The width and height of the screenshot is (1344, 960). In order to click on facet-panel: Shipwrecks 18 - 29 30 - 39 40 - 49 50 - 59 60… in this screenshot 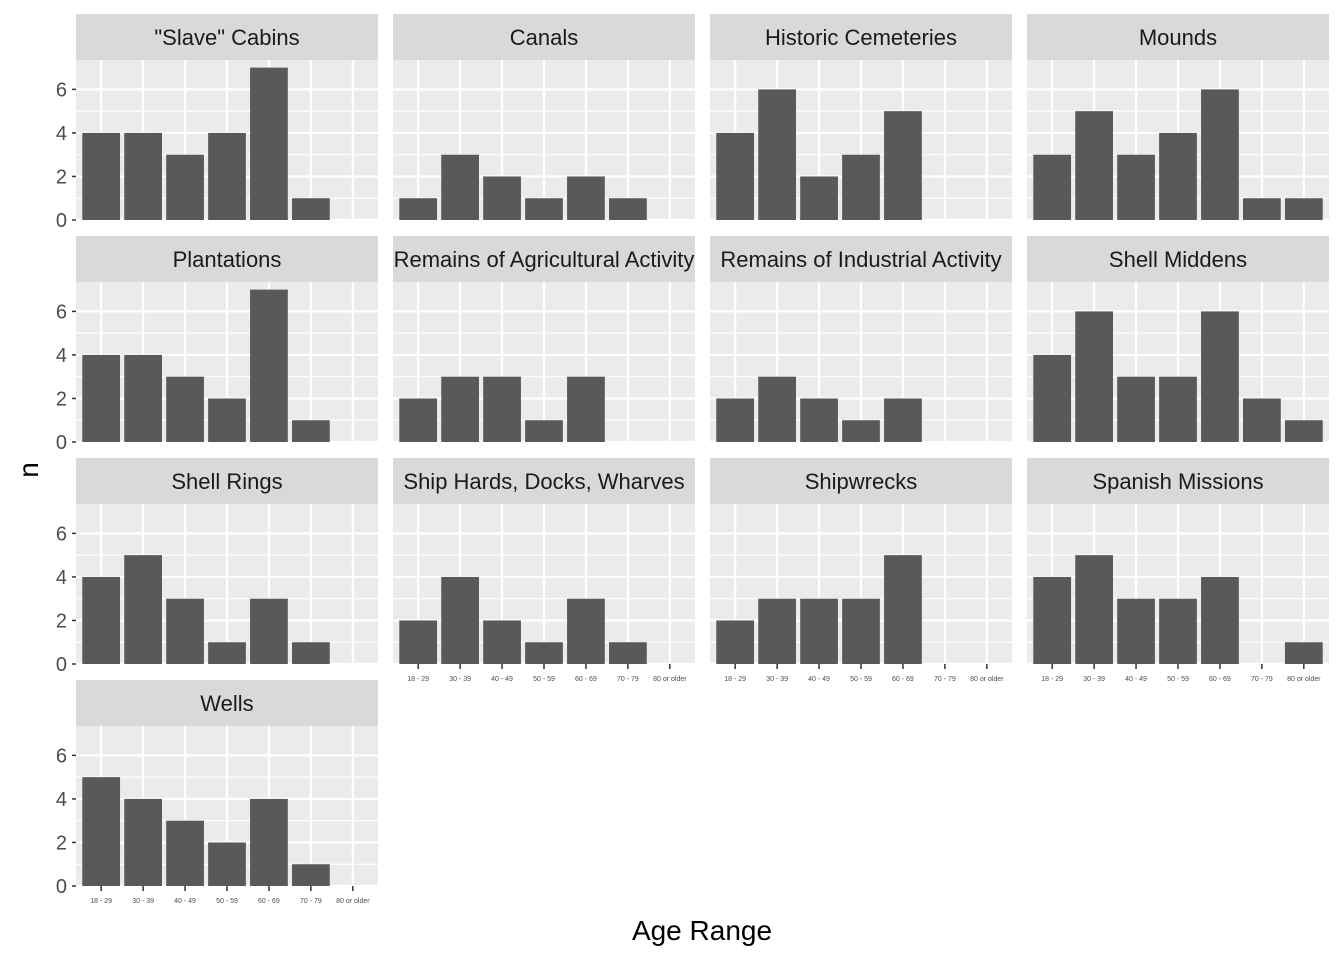, I will do `click(861, 570)`.